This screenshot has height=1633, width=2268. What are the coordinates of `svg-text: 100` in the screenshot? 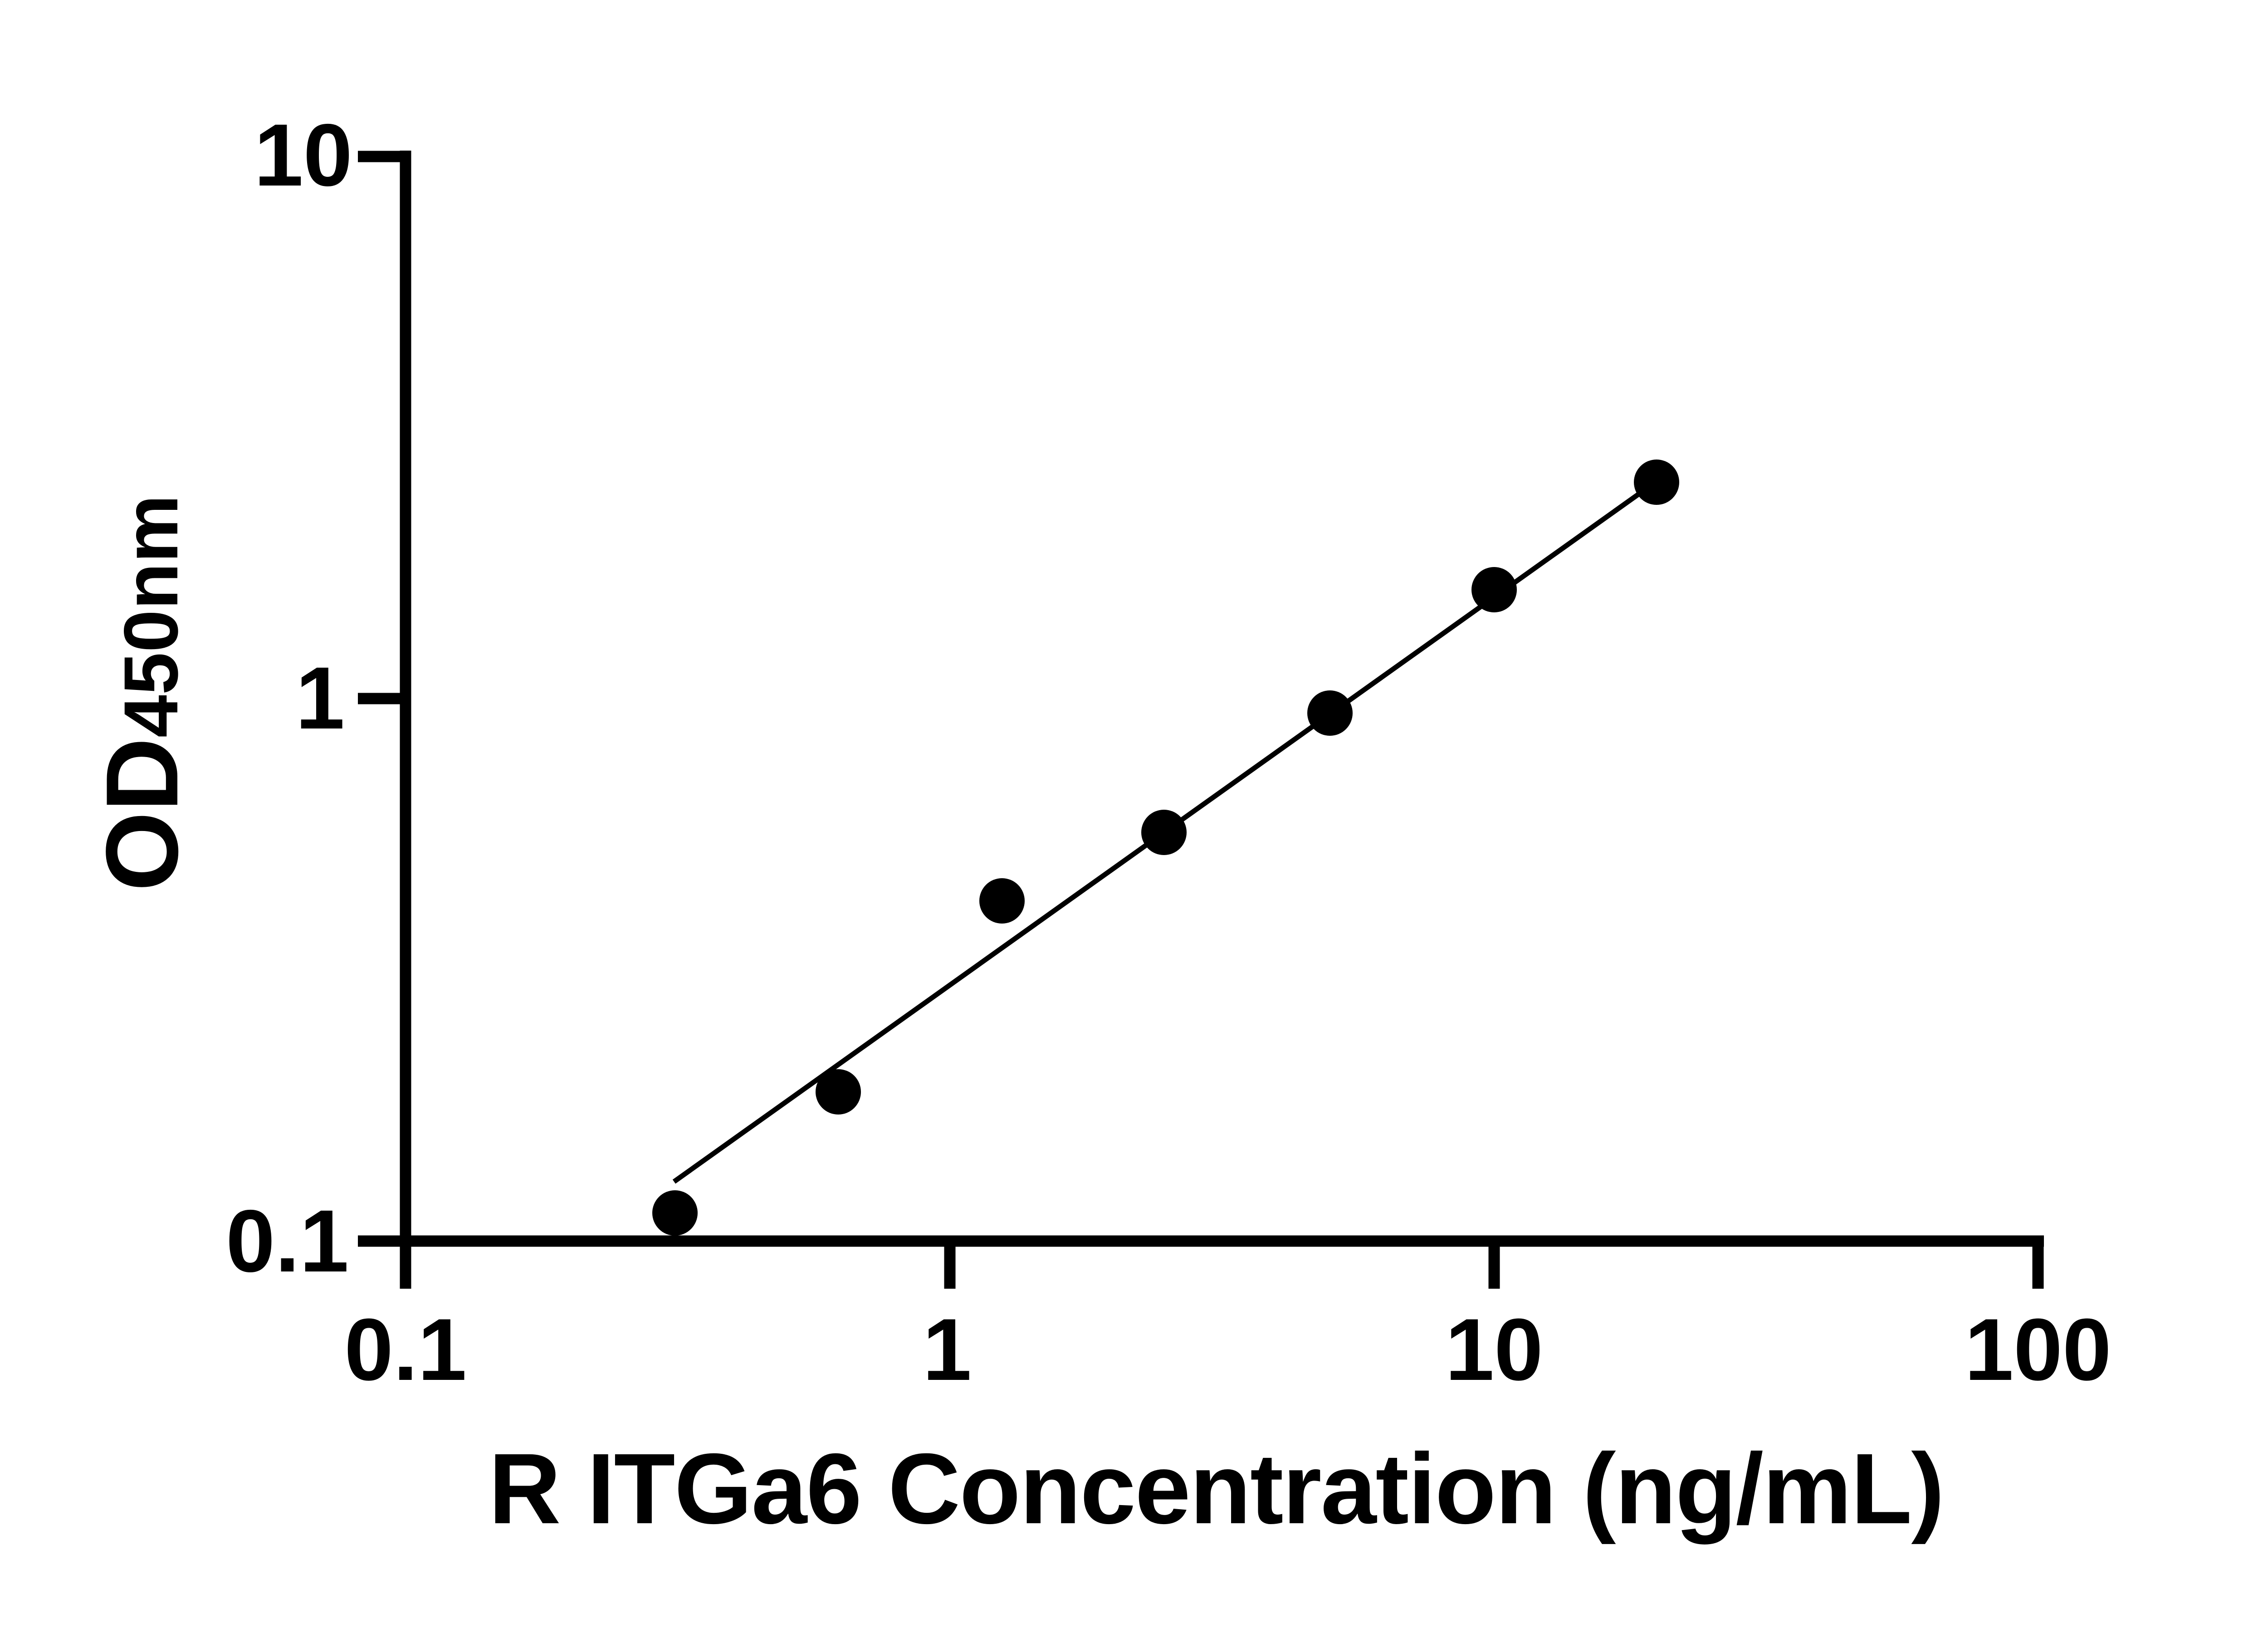 It's located at (2038, 1350).